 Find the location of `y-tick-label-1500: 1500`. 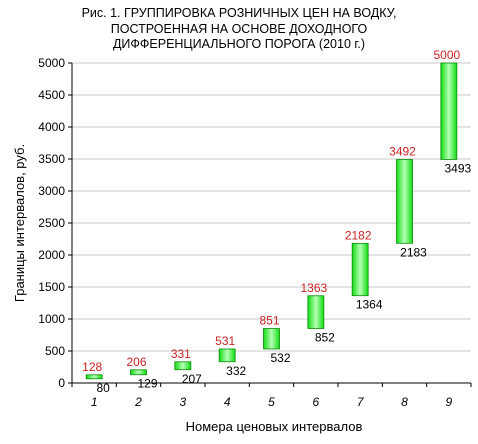

y-tick-label-1500: 1500 is located at coordinates (51, 287).